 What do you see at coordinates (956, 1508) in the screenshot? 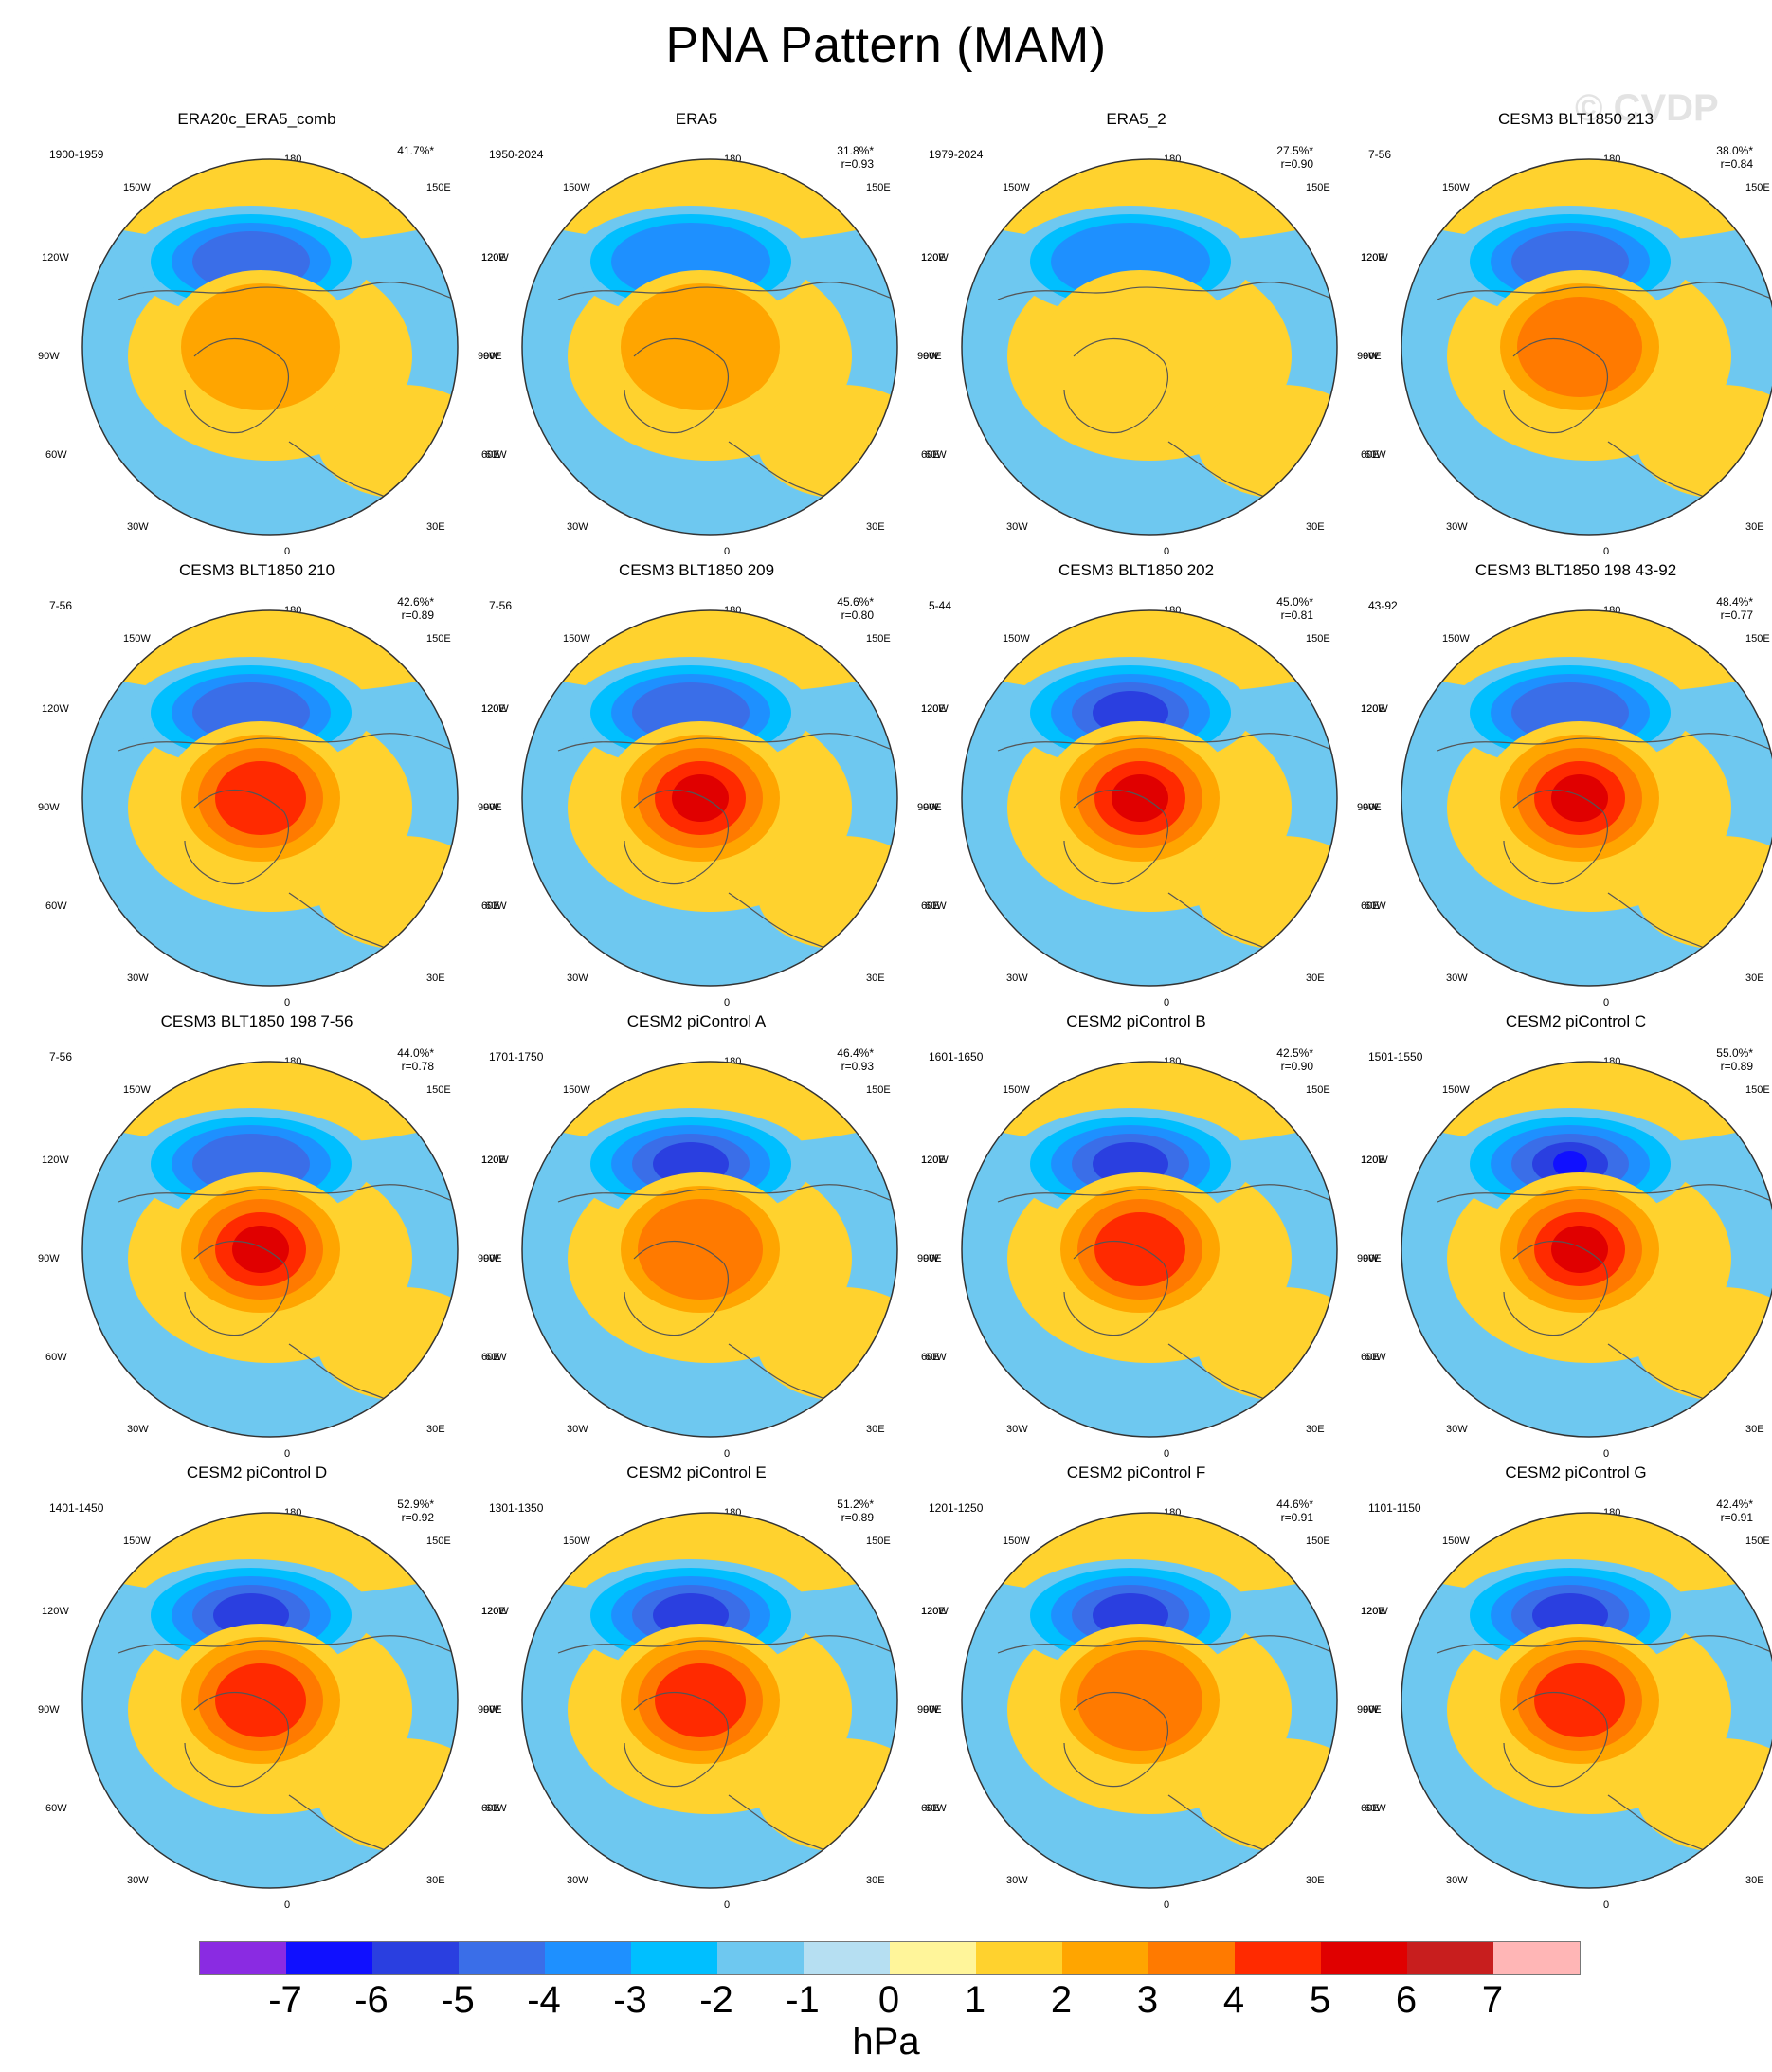
I see `panel-years: 1201-1250` at bounding box center [956, 1508].